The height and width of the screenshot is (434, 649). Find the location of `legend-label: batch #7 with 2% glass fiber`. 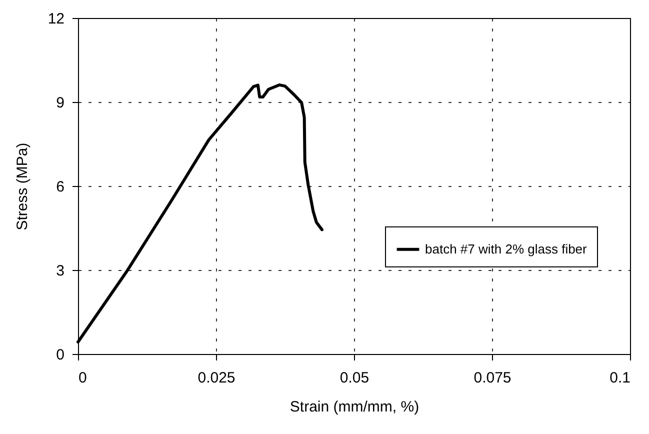

legend-label: batch #7 with 2% glass fiber is located at coordinates (506, 248).